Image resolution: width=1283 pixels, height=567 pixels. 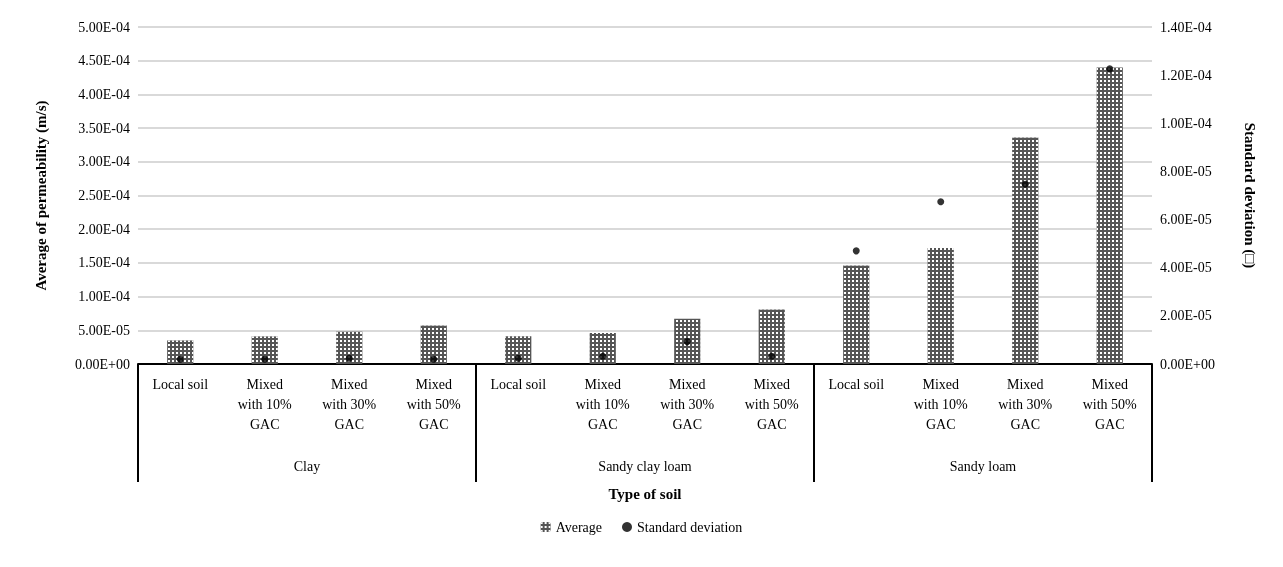 I want to click on y2-axis-title: Standard deviation (□), so click(x=1249, y=195).